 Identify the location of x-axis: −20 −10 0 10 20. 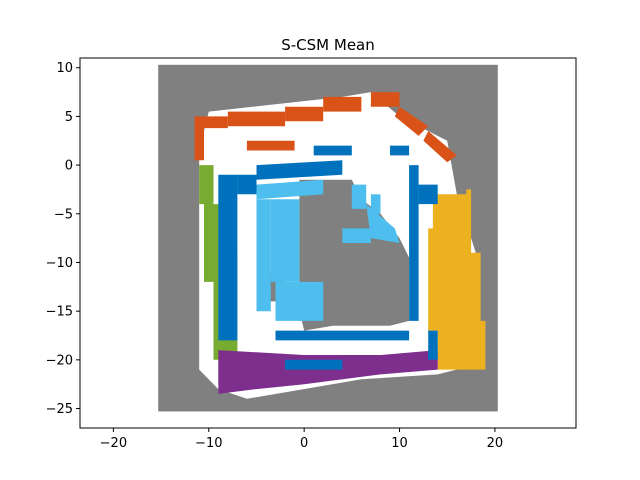
(302, 439).